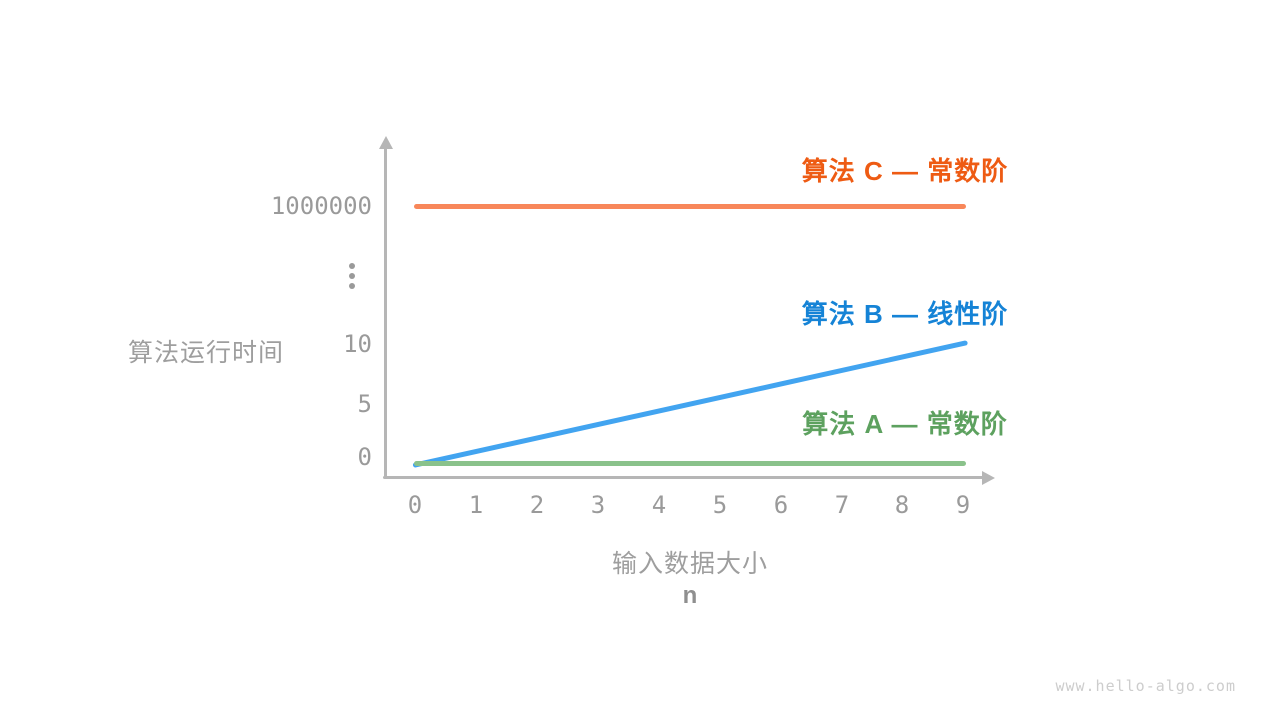 The height and width of the screenshot is (720, 1280). What do you see at coordinates (905, 424) in the screenshot?
I see `series-label-algorithm-a: 算法 A — 常数阶` at bounding box center [905, 424].